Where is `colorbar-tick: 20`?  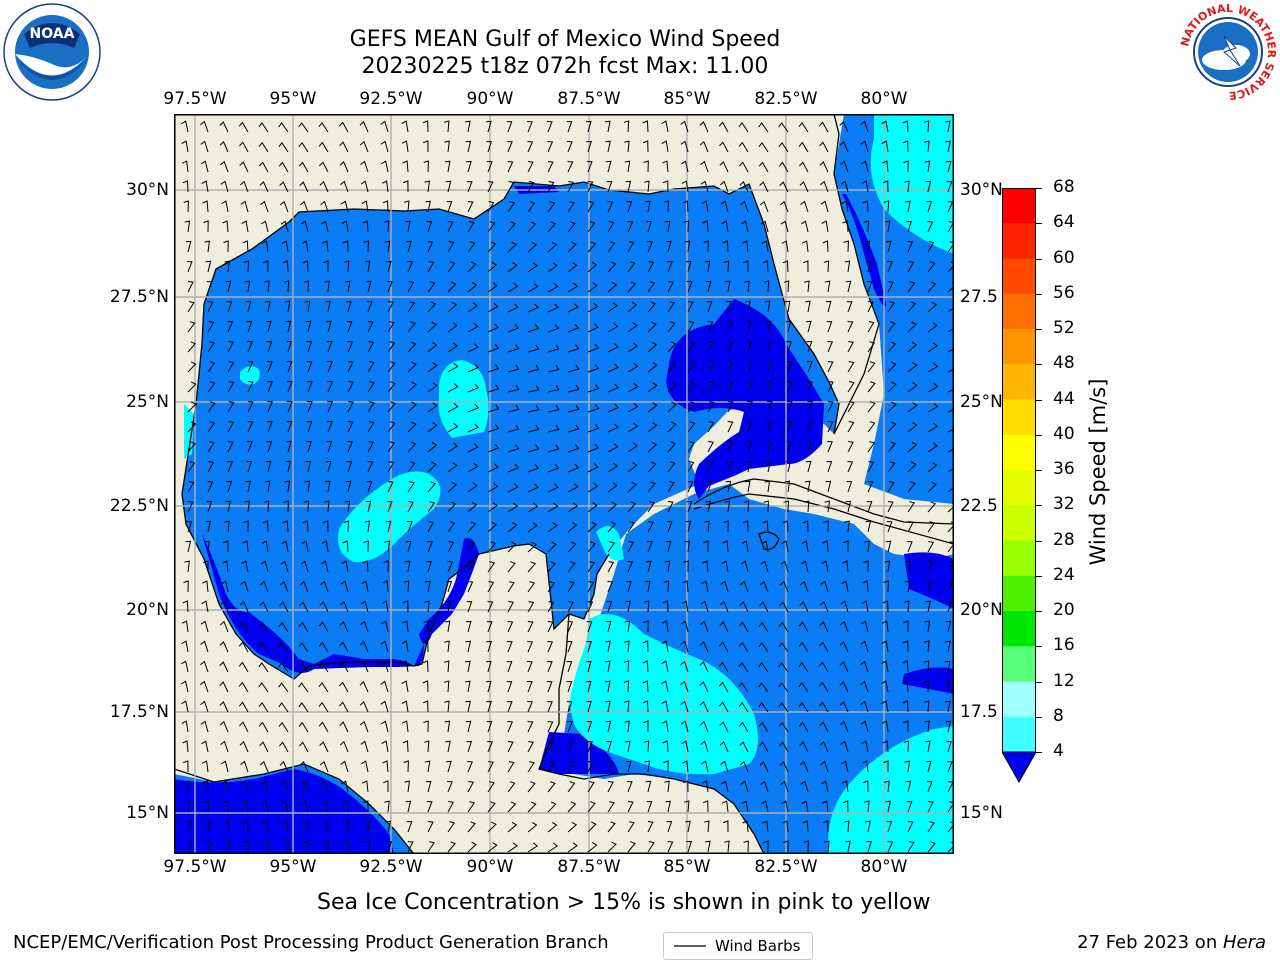 colorbar-tick: 20 is located at coordinates (1064, 610).